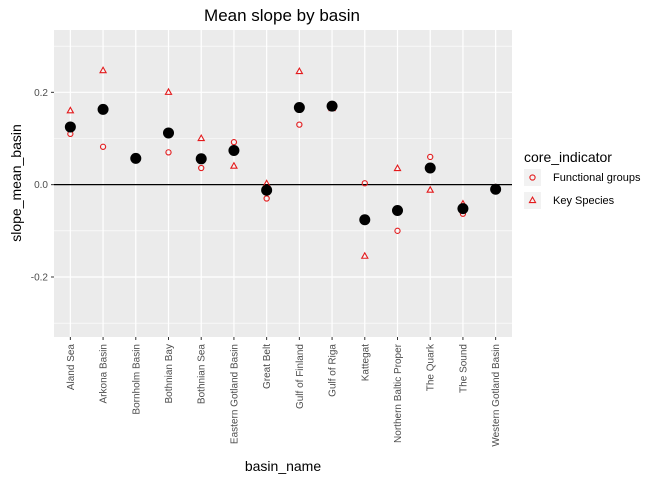 Image resolution: width=672 pixels, height=480 pixels. Describe the element at coordinates (597, 178) in the screenshot. I see `legend-label: Functional groups` at that location.